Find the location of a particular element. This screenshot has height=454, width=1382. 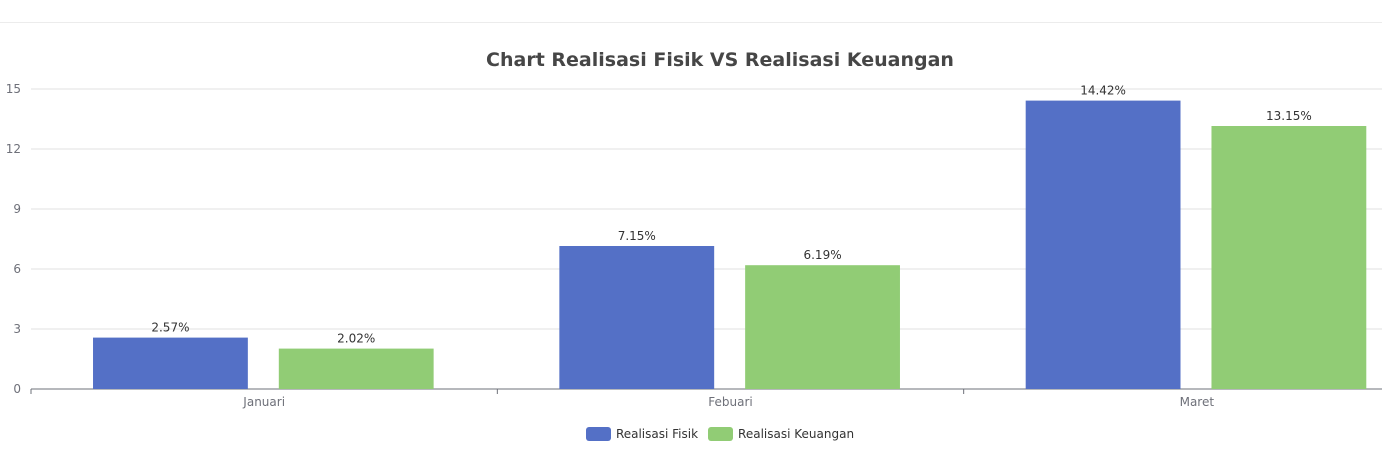

y-tick-label: 15 is located at coordinates (13, 89).